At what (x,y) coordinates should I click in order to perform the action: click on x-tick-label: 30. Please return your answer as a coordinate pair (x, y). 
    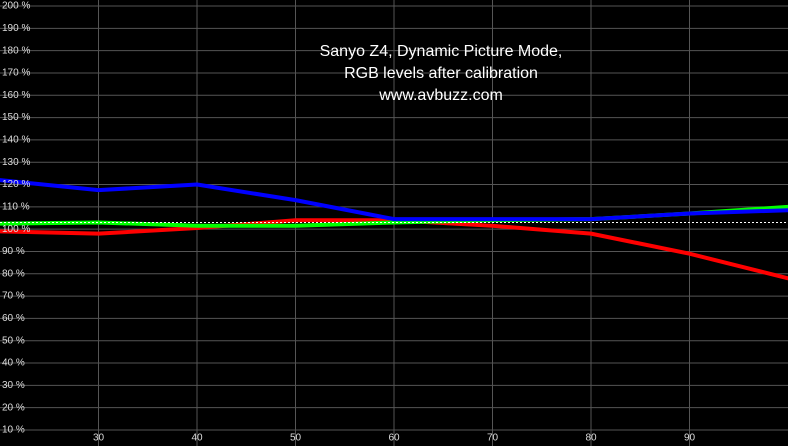
    Looking at the image, I should click on (99, 438).